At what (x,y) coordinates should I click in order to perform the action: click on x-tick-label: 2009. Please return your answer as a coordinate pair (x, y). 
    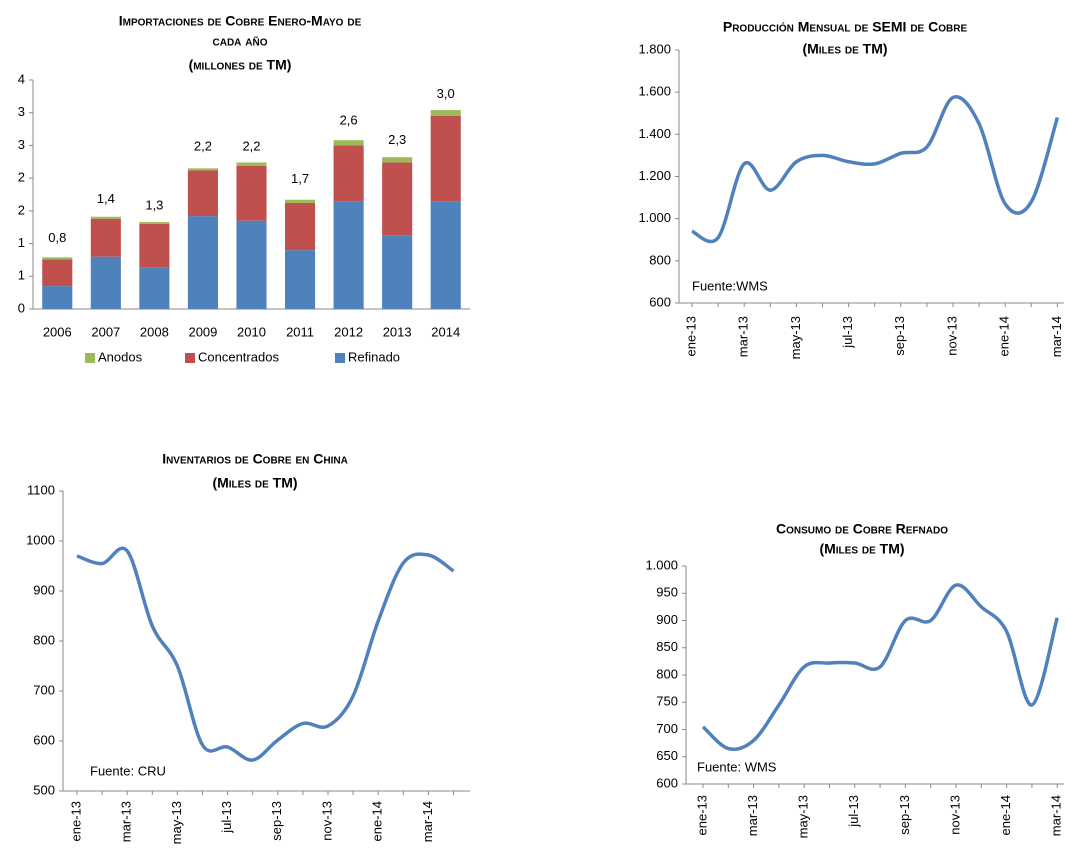
    Looking at the image, I should click on (202, 331).